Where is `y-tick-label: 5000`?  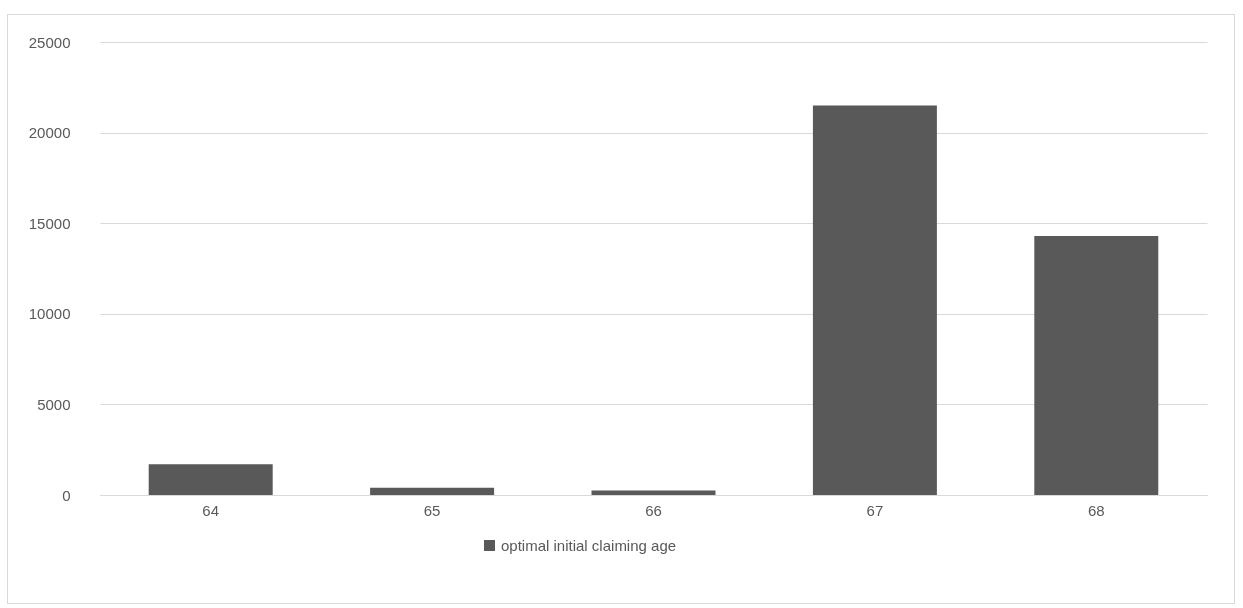
y-tick-label: 5000 is located at coordinates (54, 404).